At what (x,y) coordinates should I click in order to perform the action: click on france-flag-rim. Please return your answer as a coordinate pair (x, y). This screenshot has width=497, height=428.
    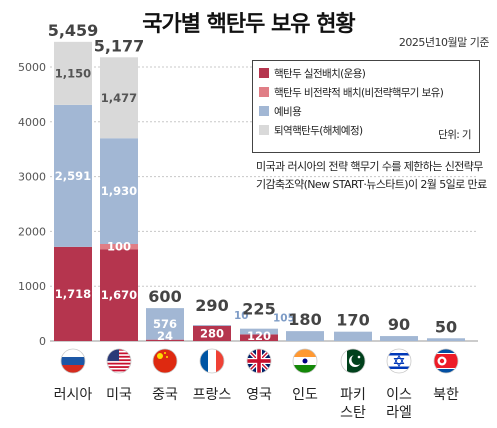
    Looking at the image, I should click on (212, 361).